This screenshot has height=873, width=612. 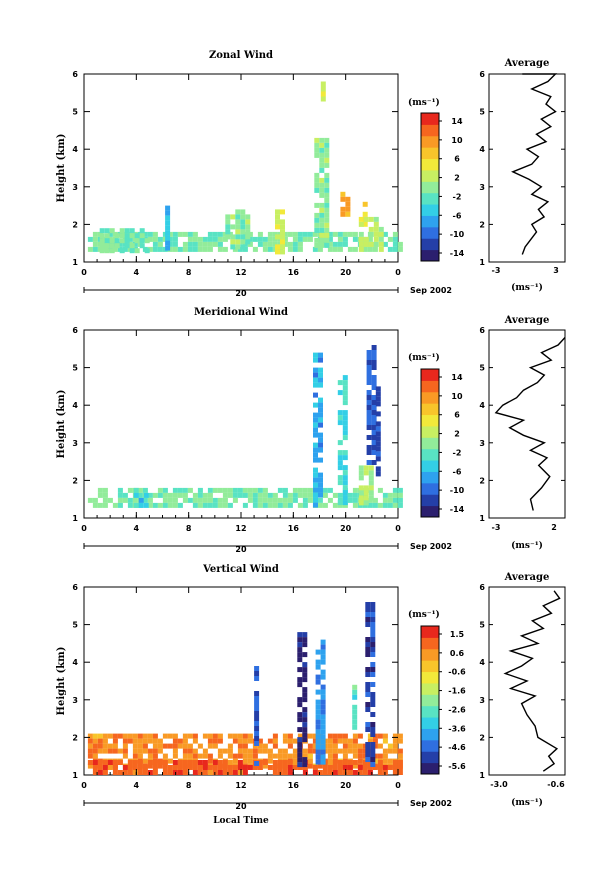 I want to click on colorbar-tick-label: 1.5, so click(x=457, y=634).